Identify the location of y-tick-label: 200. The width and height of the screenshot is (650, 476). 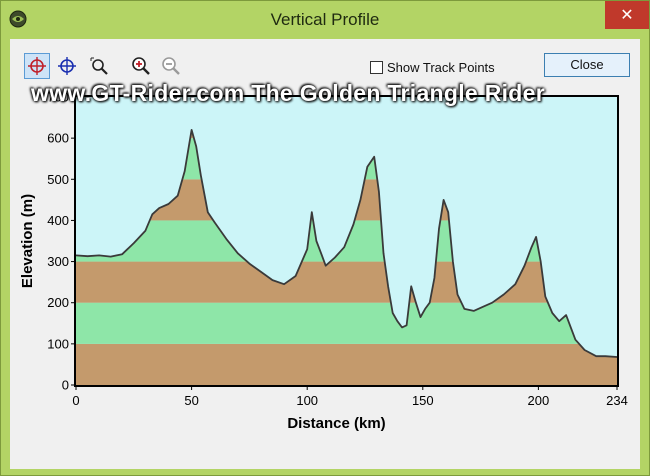
(58, 302).